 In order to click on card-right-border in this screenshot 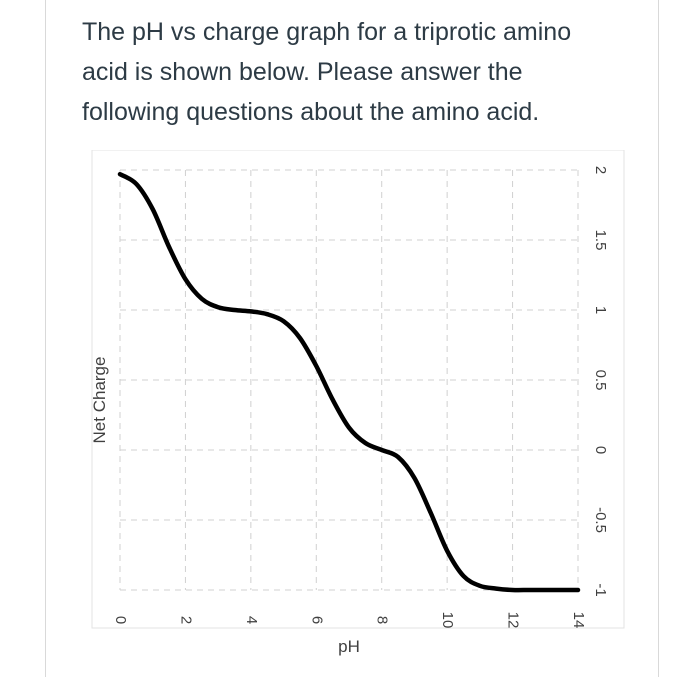, I will do `click(658, 338)`.